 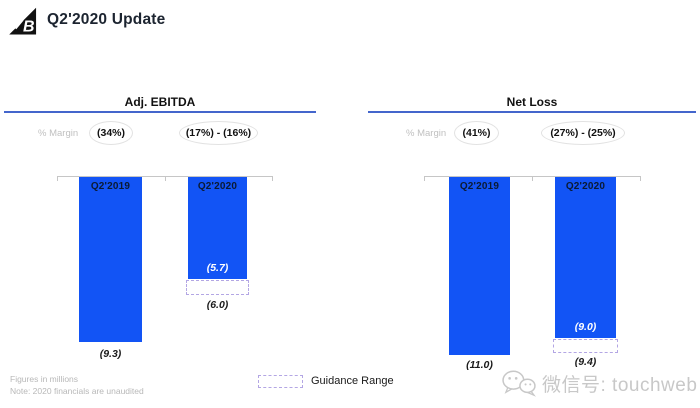 What do you see at coordinates (217, 228) in the screenshot?
I see `bar-ebitda-q2-2020: Q2'2020 (5.7)` at bounding box center [217, 228].